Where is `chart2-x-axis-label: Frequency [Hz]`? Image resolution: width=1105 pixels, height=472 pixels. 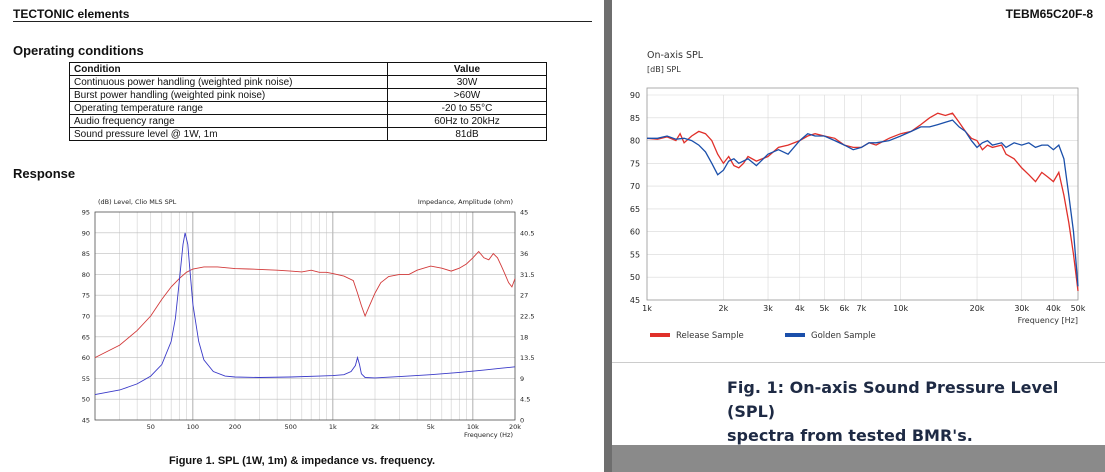 chart2-x-axis-label: Frequency [Hz] is located at coordinates (1048, 320).